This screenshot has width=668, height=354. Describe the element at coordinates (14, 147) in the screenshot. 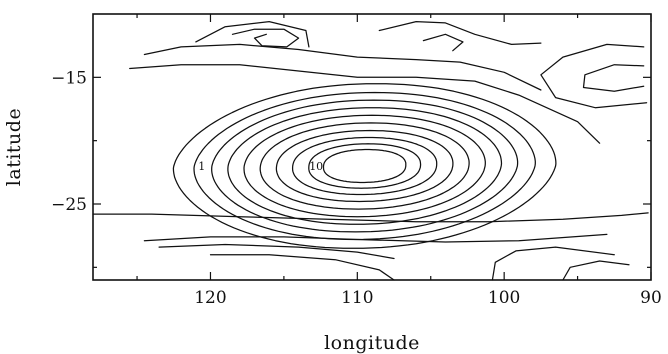

I see `y-axis-label: latitude` at that location.